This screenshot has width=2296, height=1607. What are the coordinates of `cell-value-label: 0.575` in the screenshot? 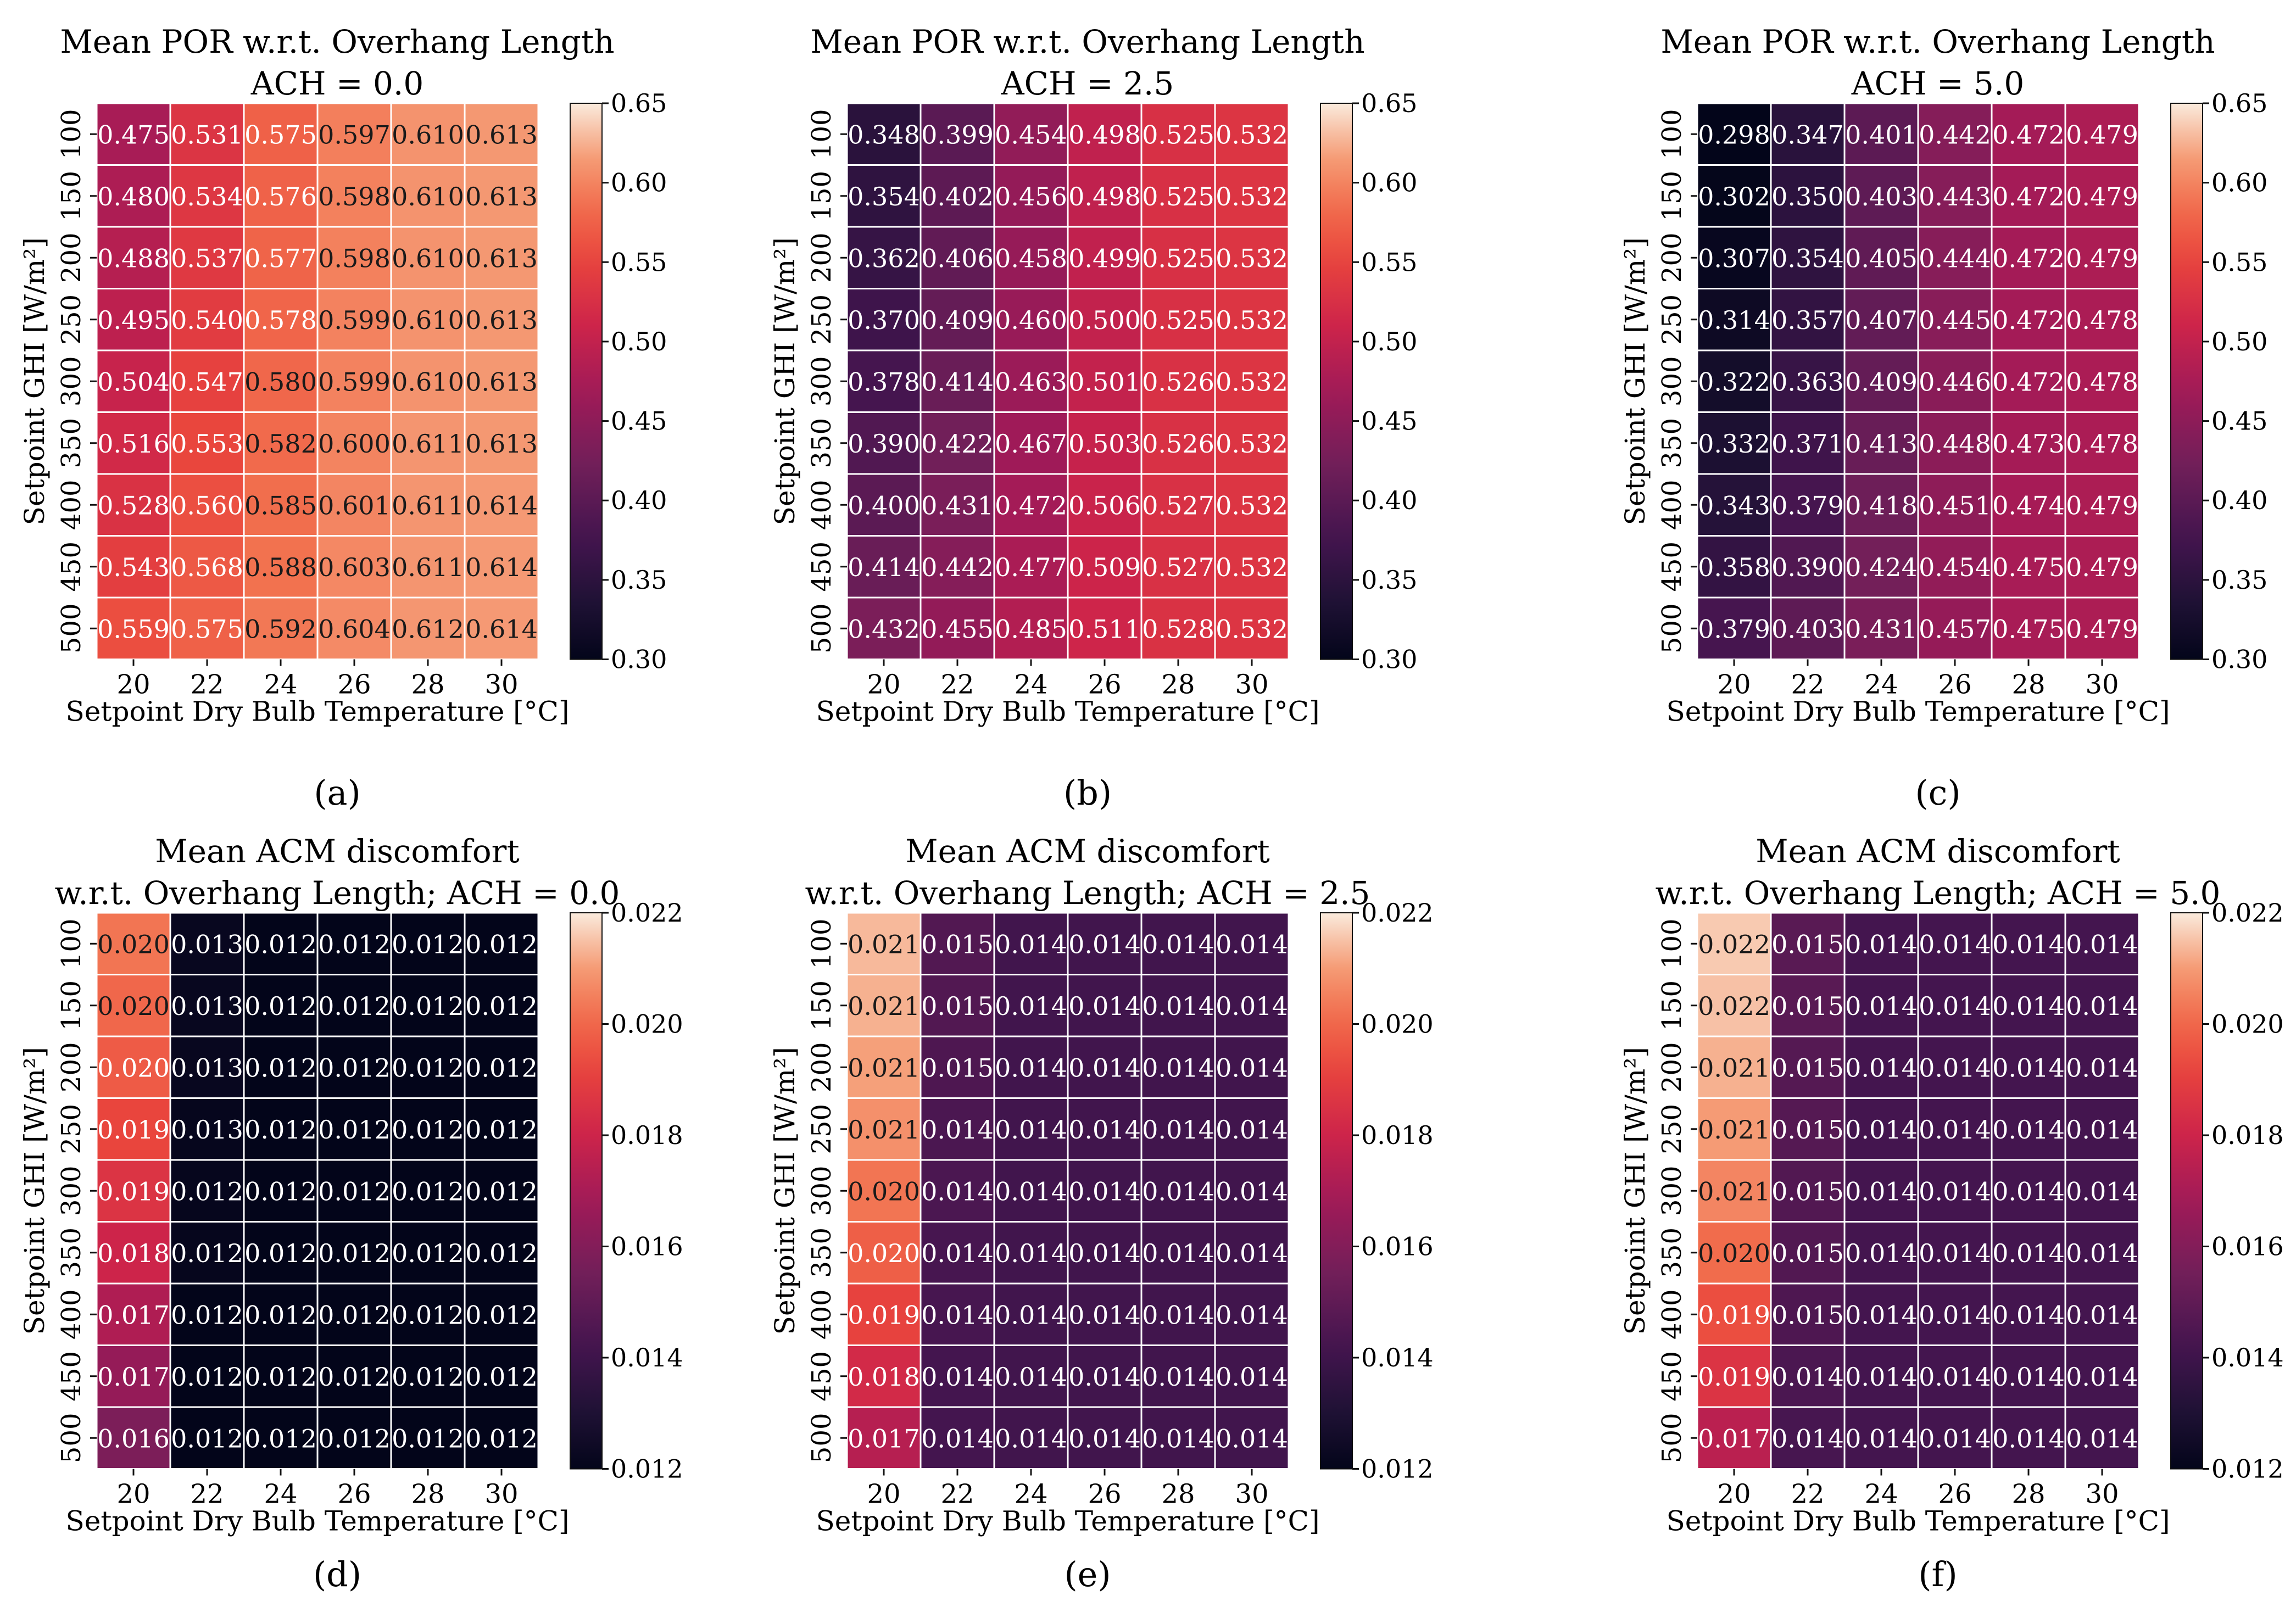 It's located at (280, 134).